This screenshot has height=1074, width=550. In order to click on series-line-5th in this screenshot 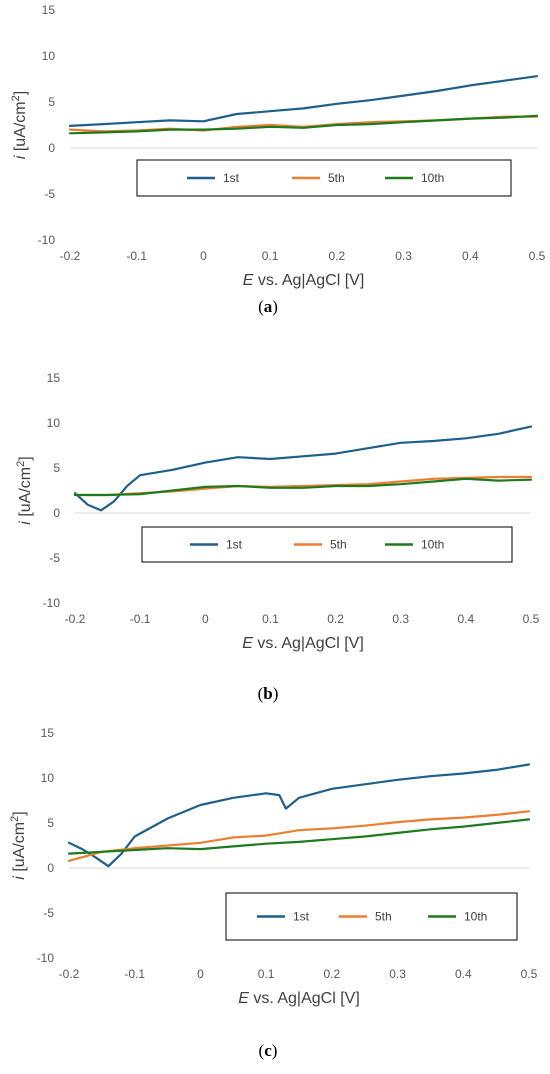, I will do `click(299, 836)`.